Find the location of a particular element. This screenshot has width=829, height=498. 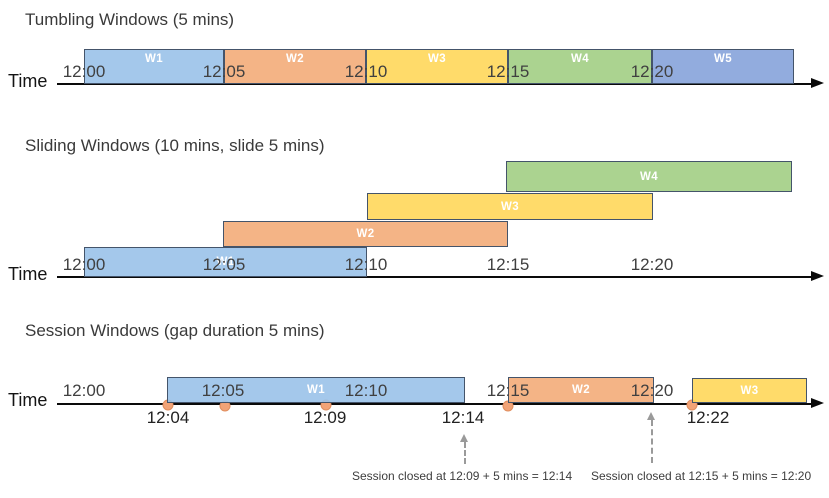

sliding-axis-arrowhead-icon is located at coordinates (817, 276).